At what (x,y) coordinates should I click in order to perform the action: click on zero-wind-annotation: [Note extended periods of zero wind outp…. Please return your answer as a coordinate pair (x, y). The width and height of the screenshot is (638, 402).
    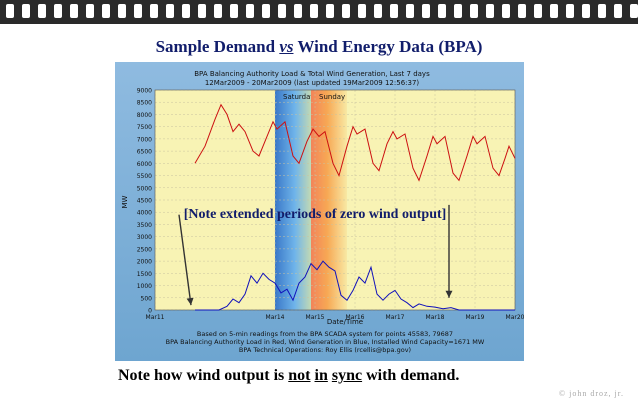
    Looking at the image, I should click on (315, 214).